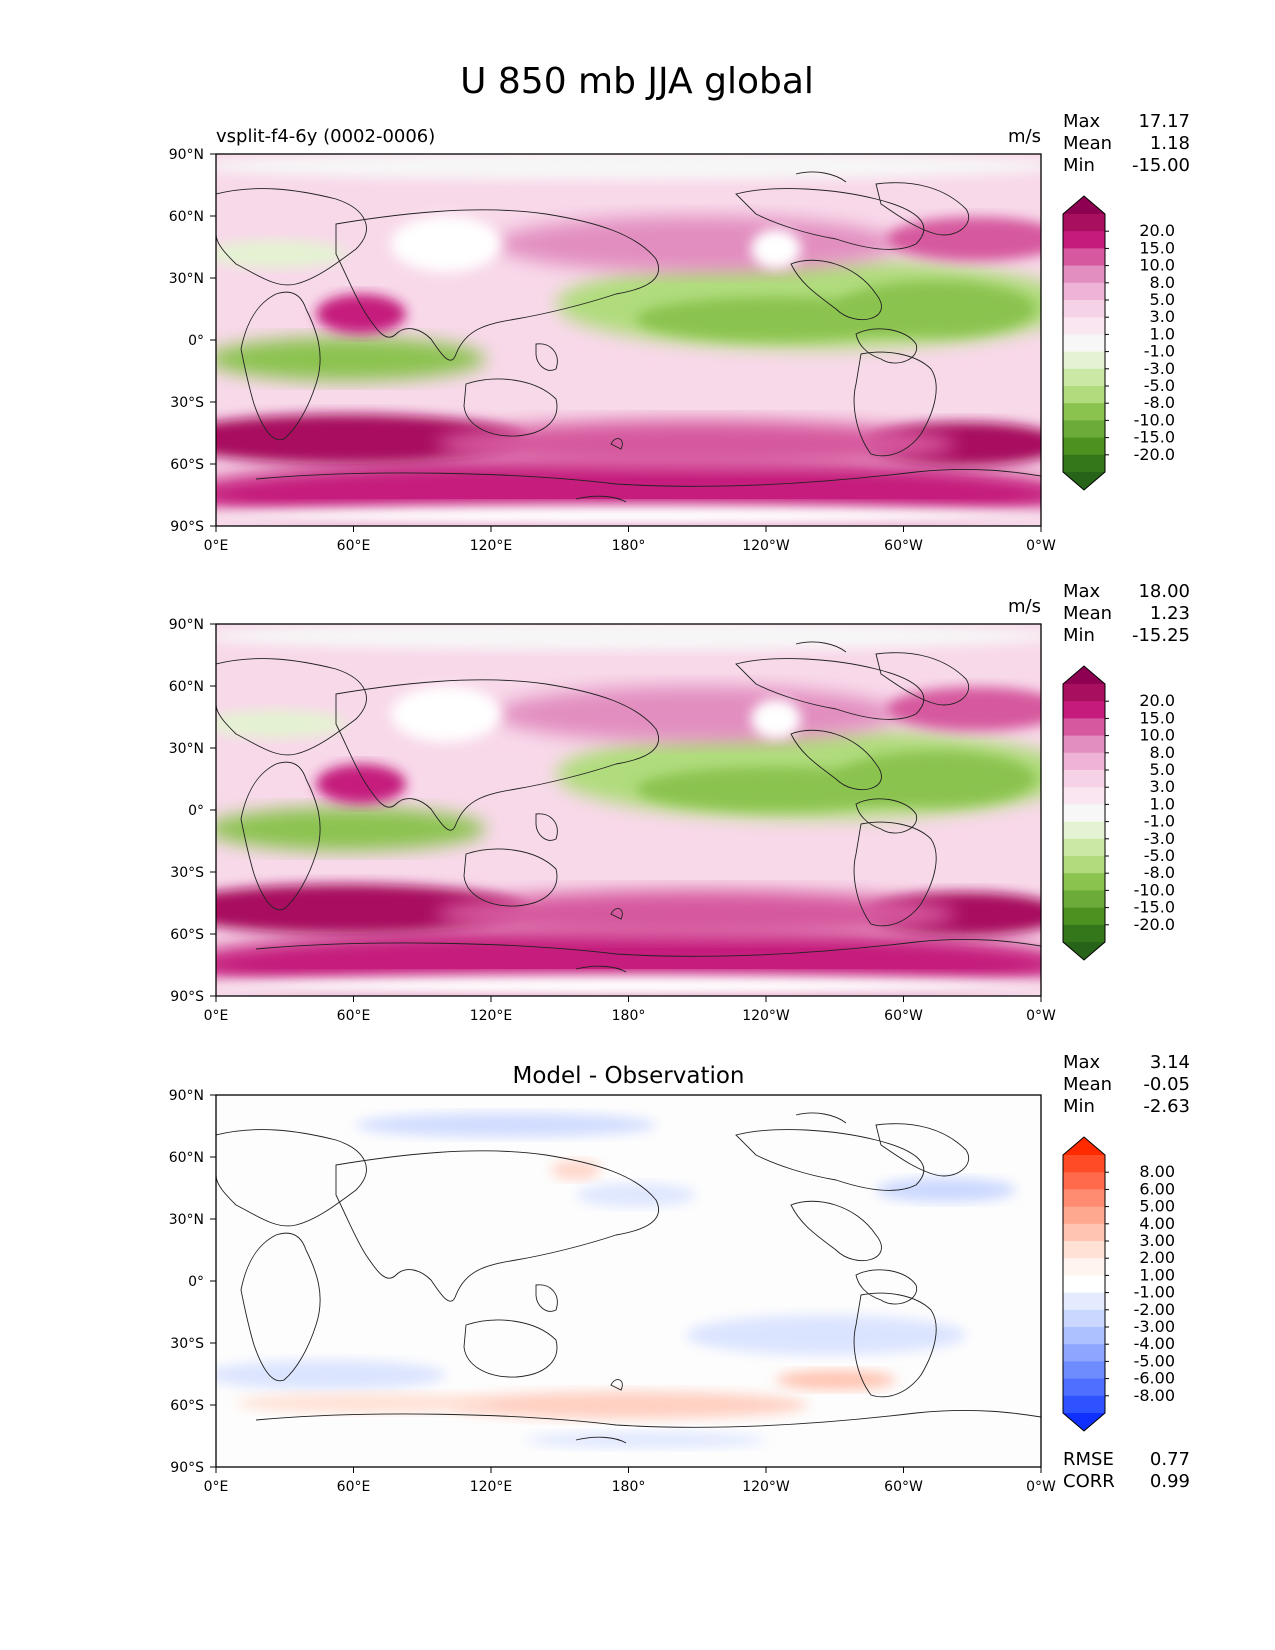 This screenshot has height=1650, width=1275. I want to click on colorbar-label: 3.00, so click(1157, 1240).